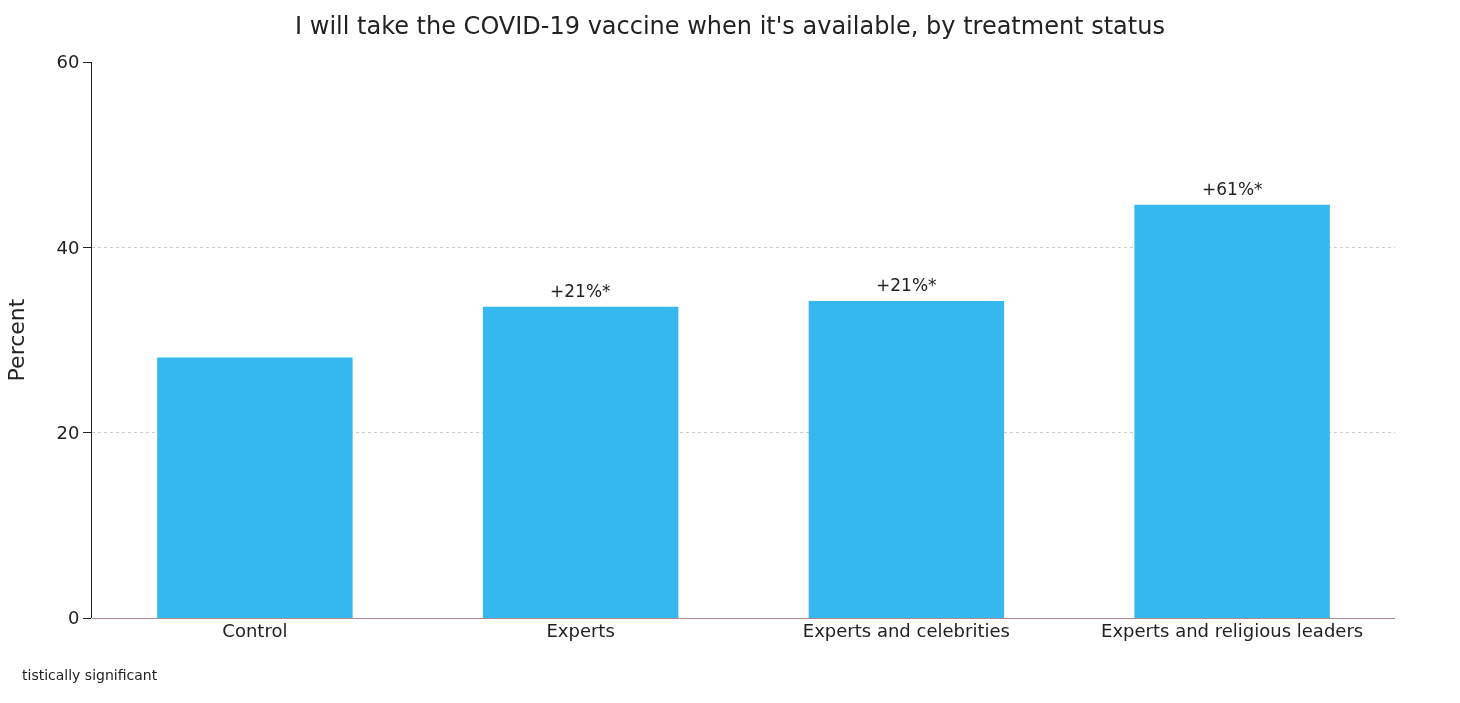 This screenshot has width=1460, height=703. What do you see at coordinates (730, 26) in the screenshot?
I see `chart-title: I will take the COVID-19 vaccine when it's available, by treatment status` at bounding box center [730, 26].